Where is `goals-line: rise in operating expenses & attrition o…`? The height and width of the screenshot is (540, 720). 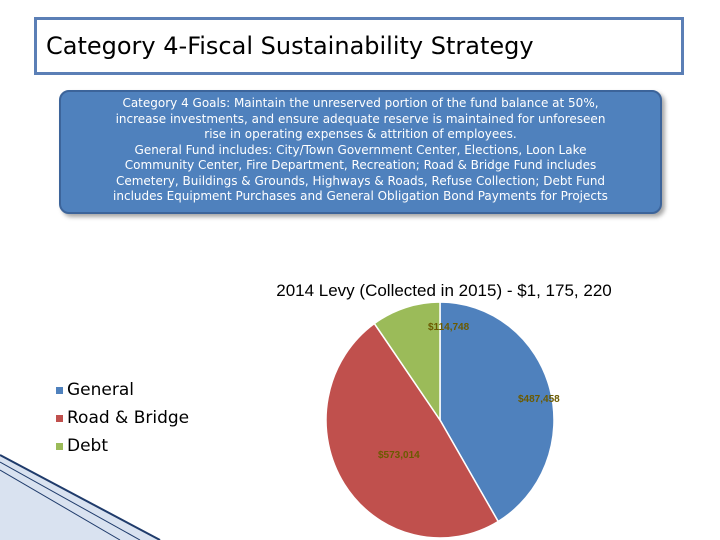
goals-line: rise in operating expenses & attrition o… is located at coordinates (360, 134).